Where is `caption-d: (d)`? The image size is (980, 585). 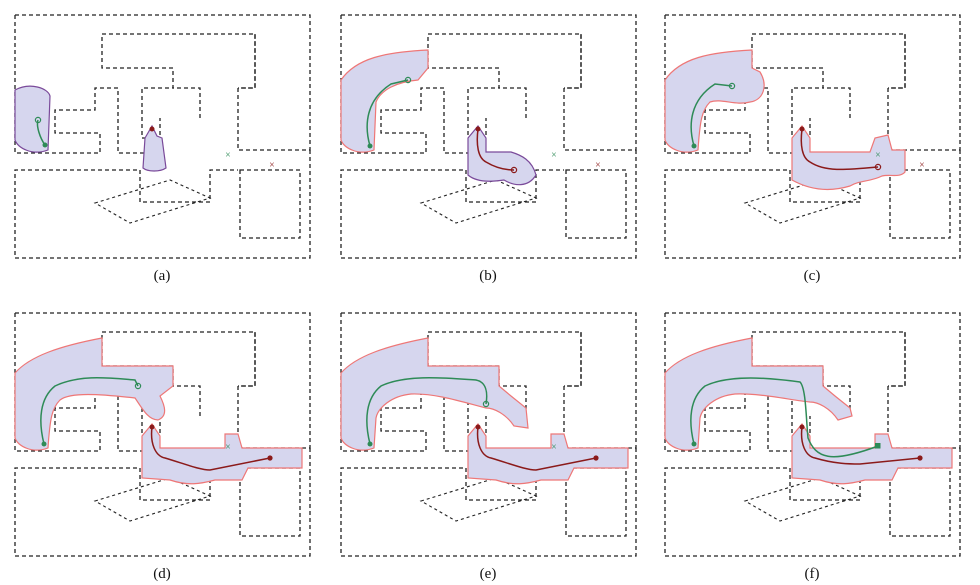
caption-d: (d) is located at coordinates (162, 574).